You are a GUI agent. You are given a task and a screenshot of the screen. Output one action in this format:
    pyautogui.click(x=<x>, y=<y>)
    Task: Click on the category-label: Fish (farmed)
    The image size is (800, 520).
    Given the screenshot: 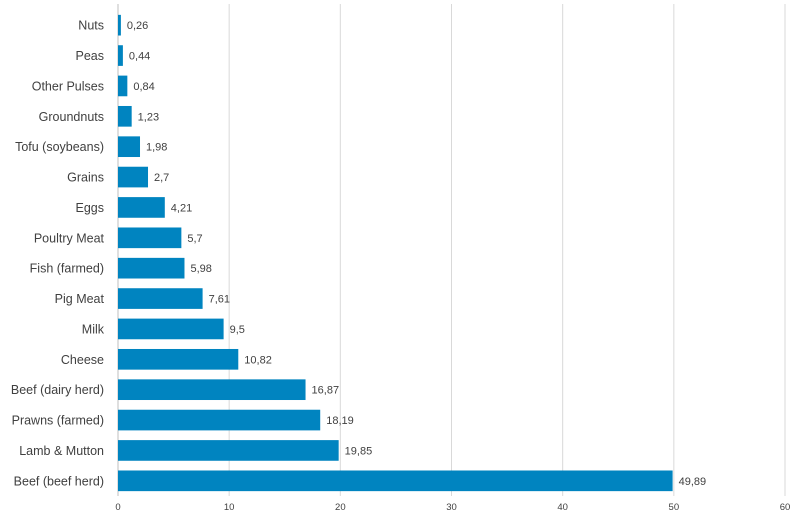 What is the action you would take?
    pyautogui.click(x=67, y=269)
    